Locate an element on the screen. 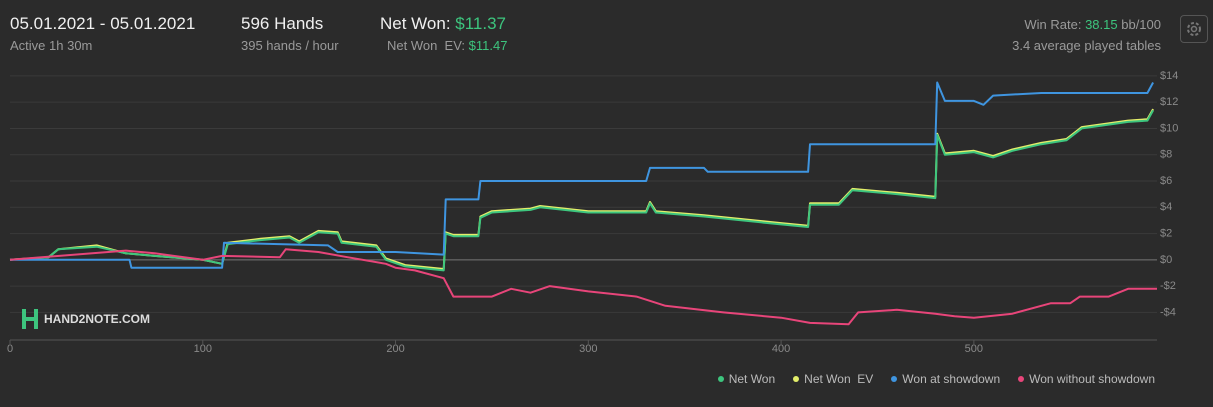  y-tick-label: $12 is located at coordinates (1169, 102).